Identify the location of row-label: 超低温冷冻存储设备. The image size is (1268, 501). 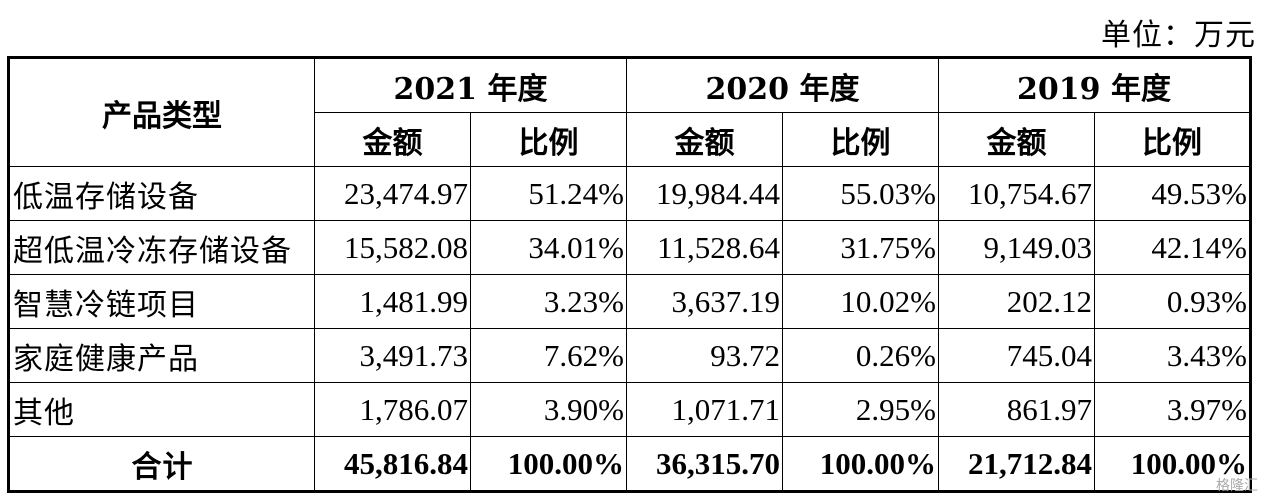
(161, 247).